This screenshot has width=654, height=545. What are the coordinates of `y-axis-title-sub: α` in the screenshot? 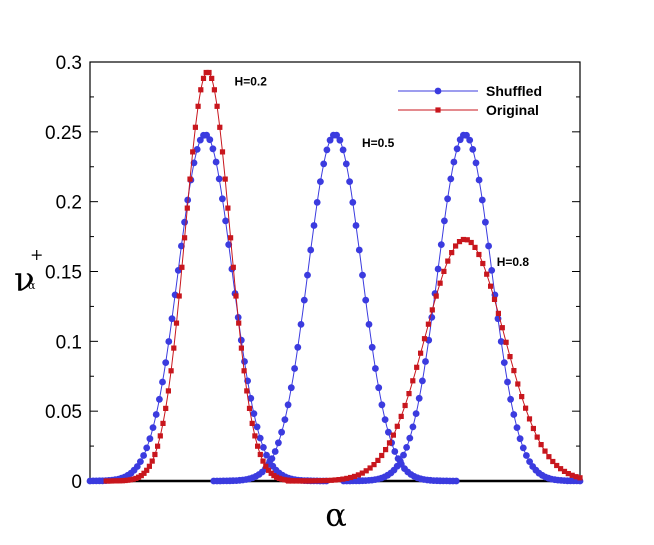 It's located at (32, 285).